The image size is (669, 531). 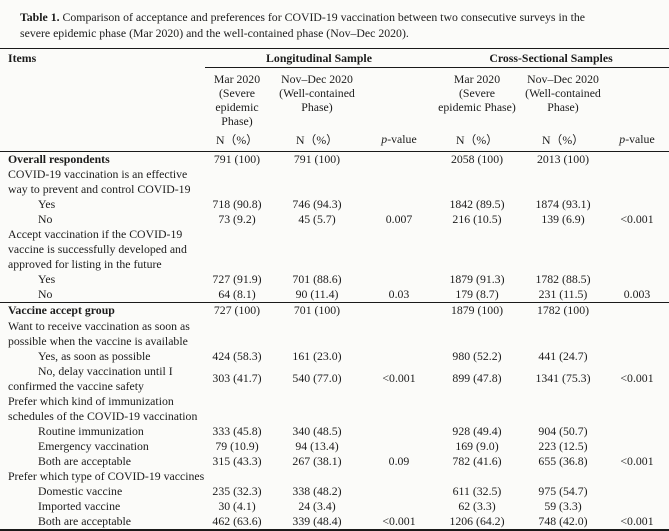 I want to click on data-cell: 1782 (88.5), so click(x=563, y=279).